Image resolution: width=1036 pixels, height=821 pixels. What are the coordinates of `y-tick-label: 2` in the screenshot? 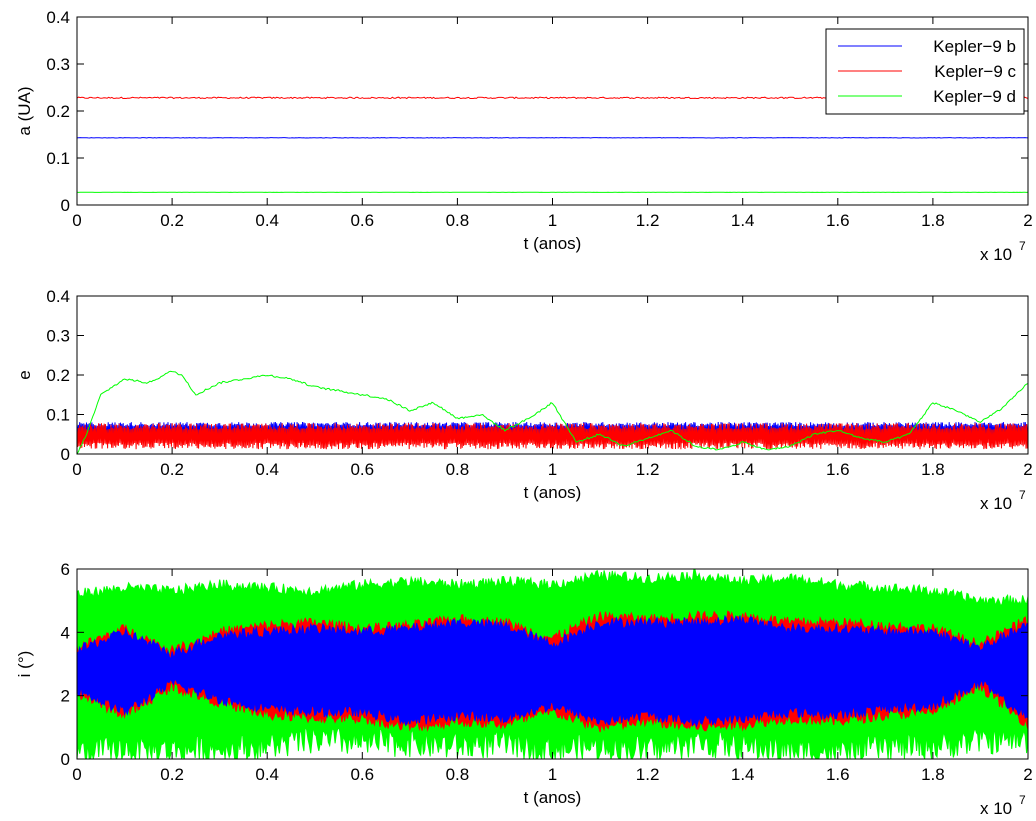 It's located at (65, 696).